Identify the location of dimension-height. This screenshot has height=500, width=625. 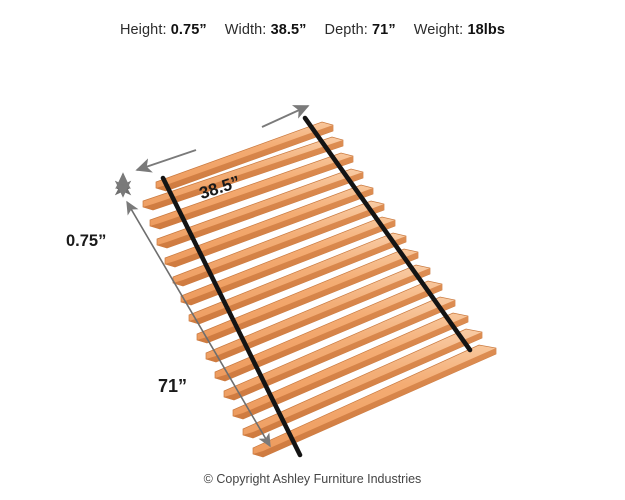
(123, 185).